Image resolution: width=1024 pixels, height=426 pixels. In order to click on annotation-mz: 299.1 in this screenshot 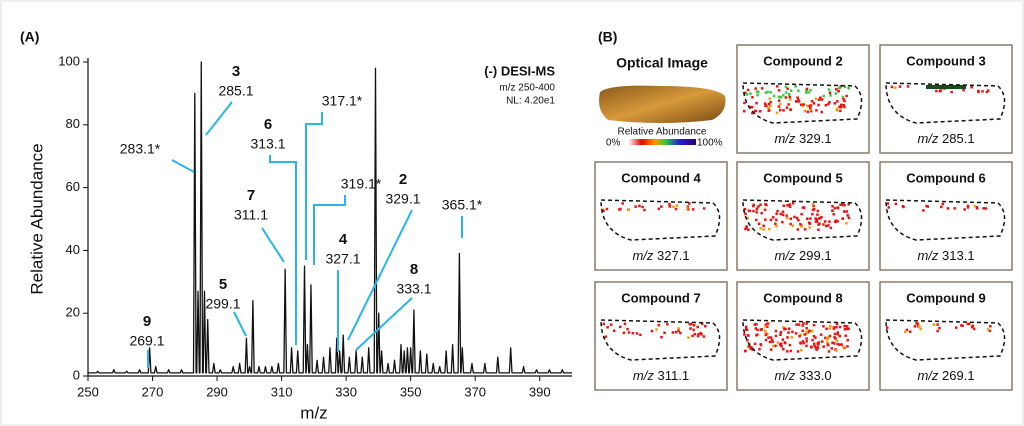, I will do `click(222, 304)`.